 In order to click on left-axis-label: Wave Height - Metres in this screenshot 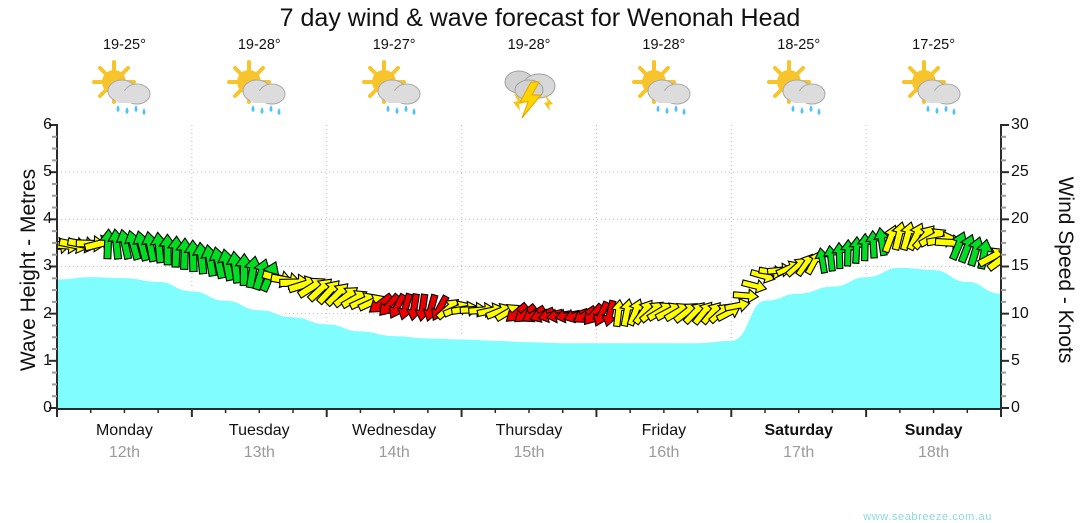, I will do `click(28, 270)`.